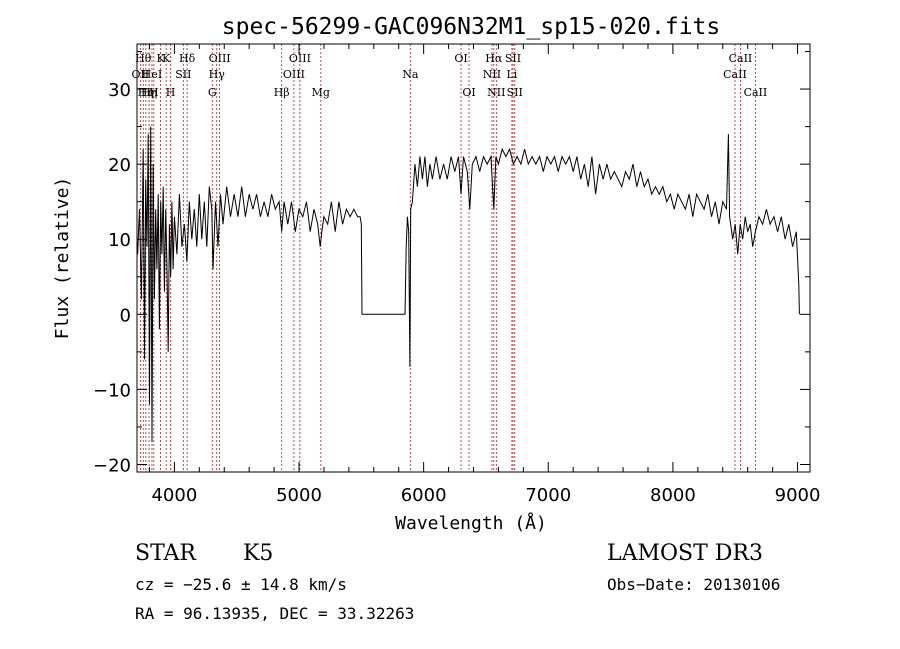 The height and width of the screenshot is (649, 900). What do you see at coordinates (274, 613) in the screenshot?
I see `coordinates: RA = 96.13935, DEC = 33.32263` at bounding box center [274, 613].